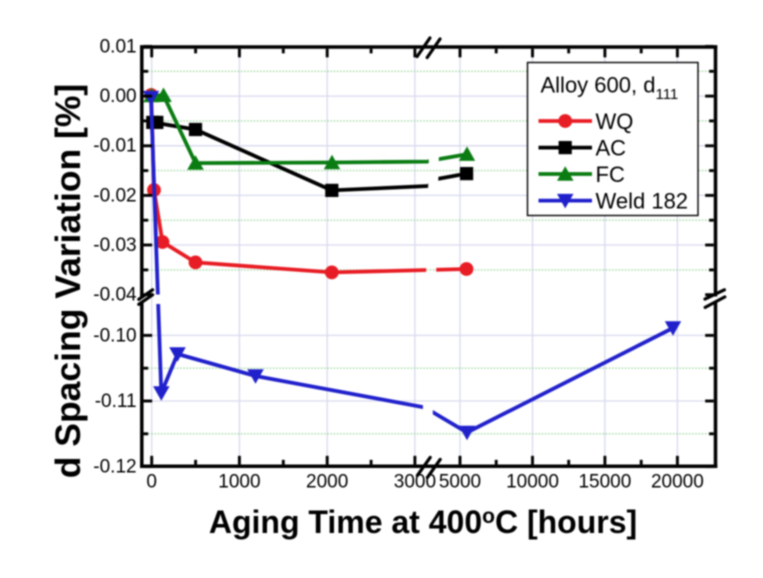 The width and height of the screenshot is (763, 578). What do you see at coordinates (114, 146) in the screenshot?
I see `svg-text: -0.01` at bounding box center [114, 146].